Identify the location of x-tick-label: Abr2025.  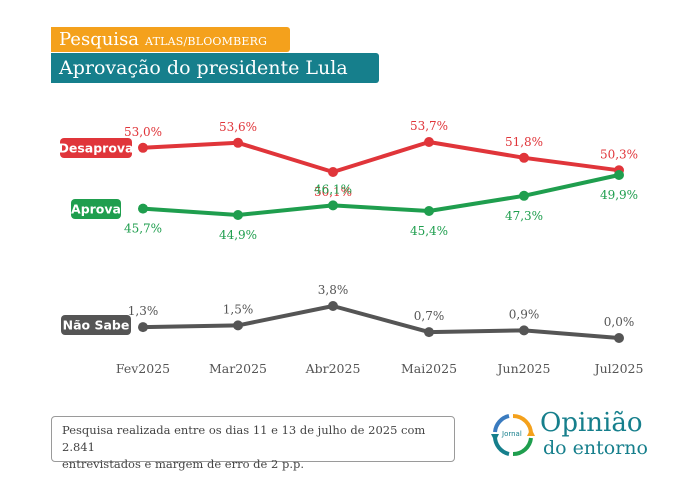
(333, 368).